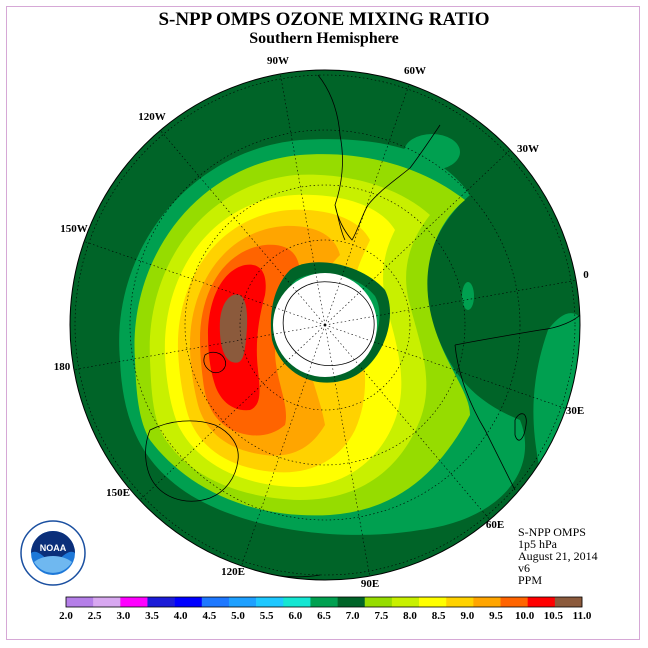 The height and width of the screenshot is (648, 648). What do you see at coordinates (215, 362) in the screenshot?
I see `new-zealand-coast` at bounding box center [215, 362].